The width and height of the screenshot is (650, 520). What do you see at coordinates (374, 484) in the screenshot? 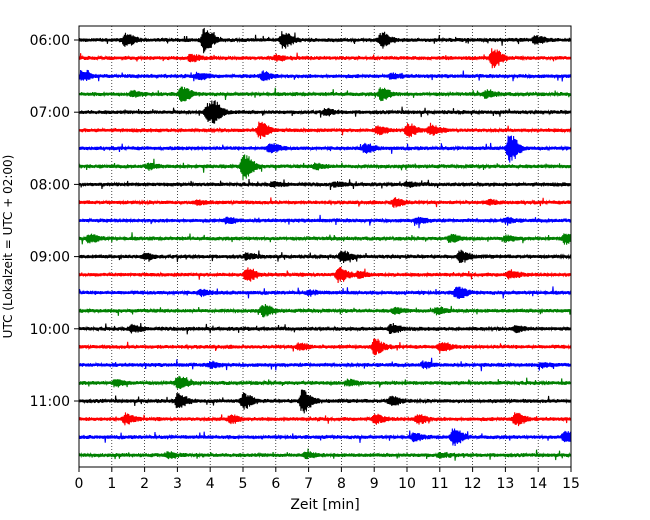
I see `x-tick-label: 9` at bounding box center [374, 484].